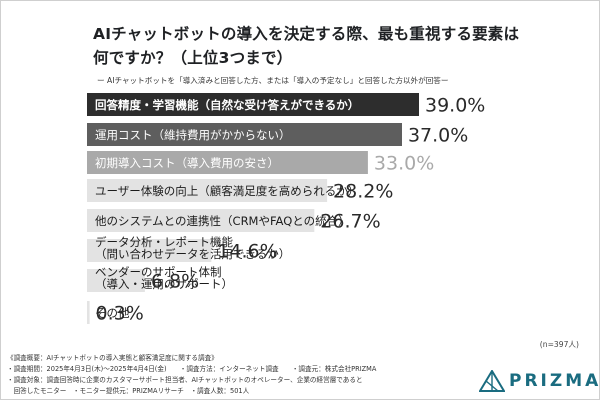 This screenshot has width=600, height=400. What do you see at coordinates (306, 34) in the screenshot?
I see `chart-title-line-1: AIチャットボットの導入を決定する際、最も重視する要素は` at bounding box center [306, 34].